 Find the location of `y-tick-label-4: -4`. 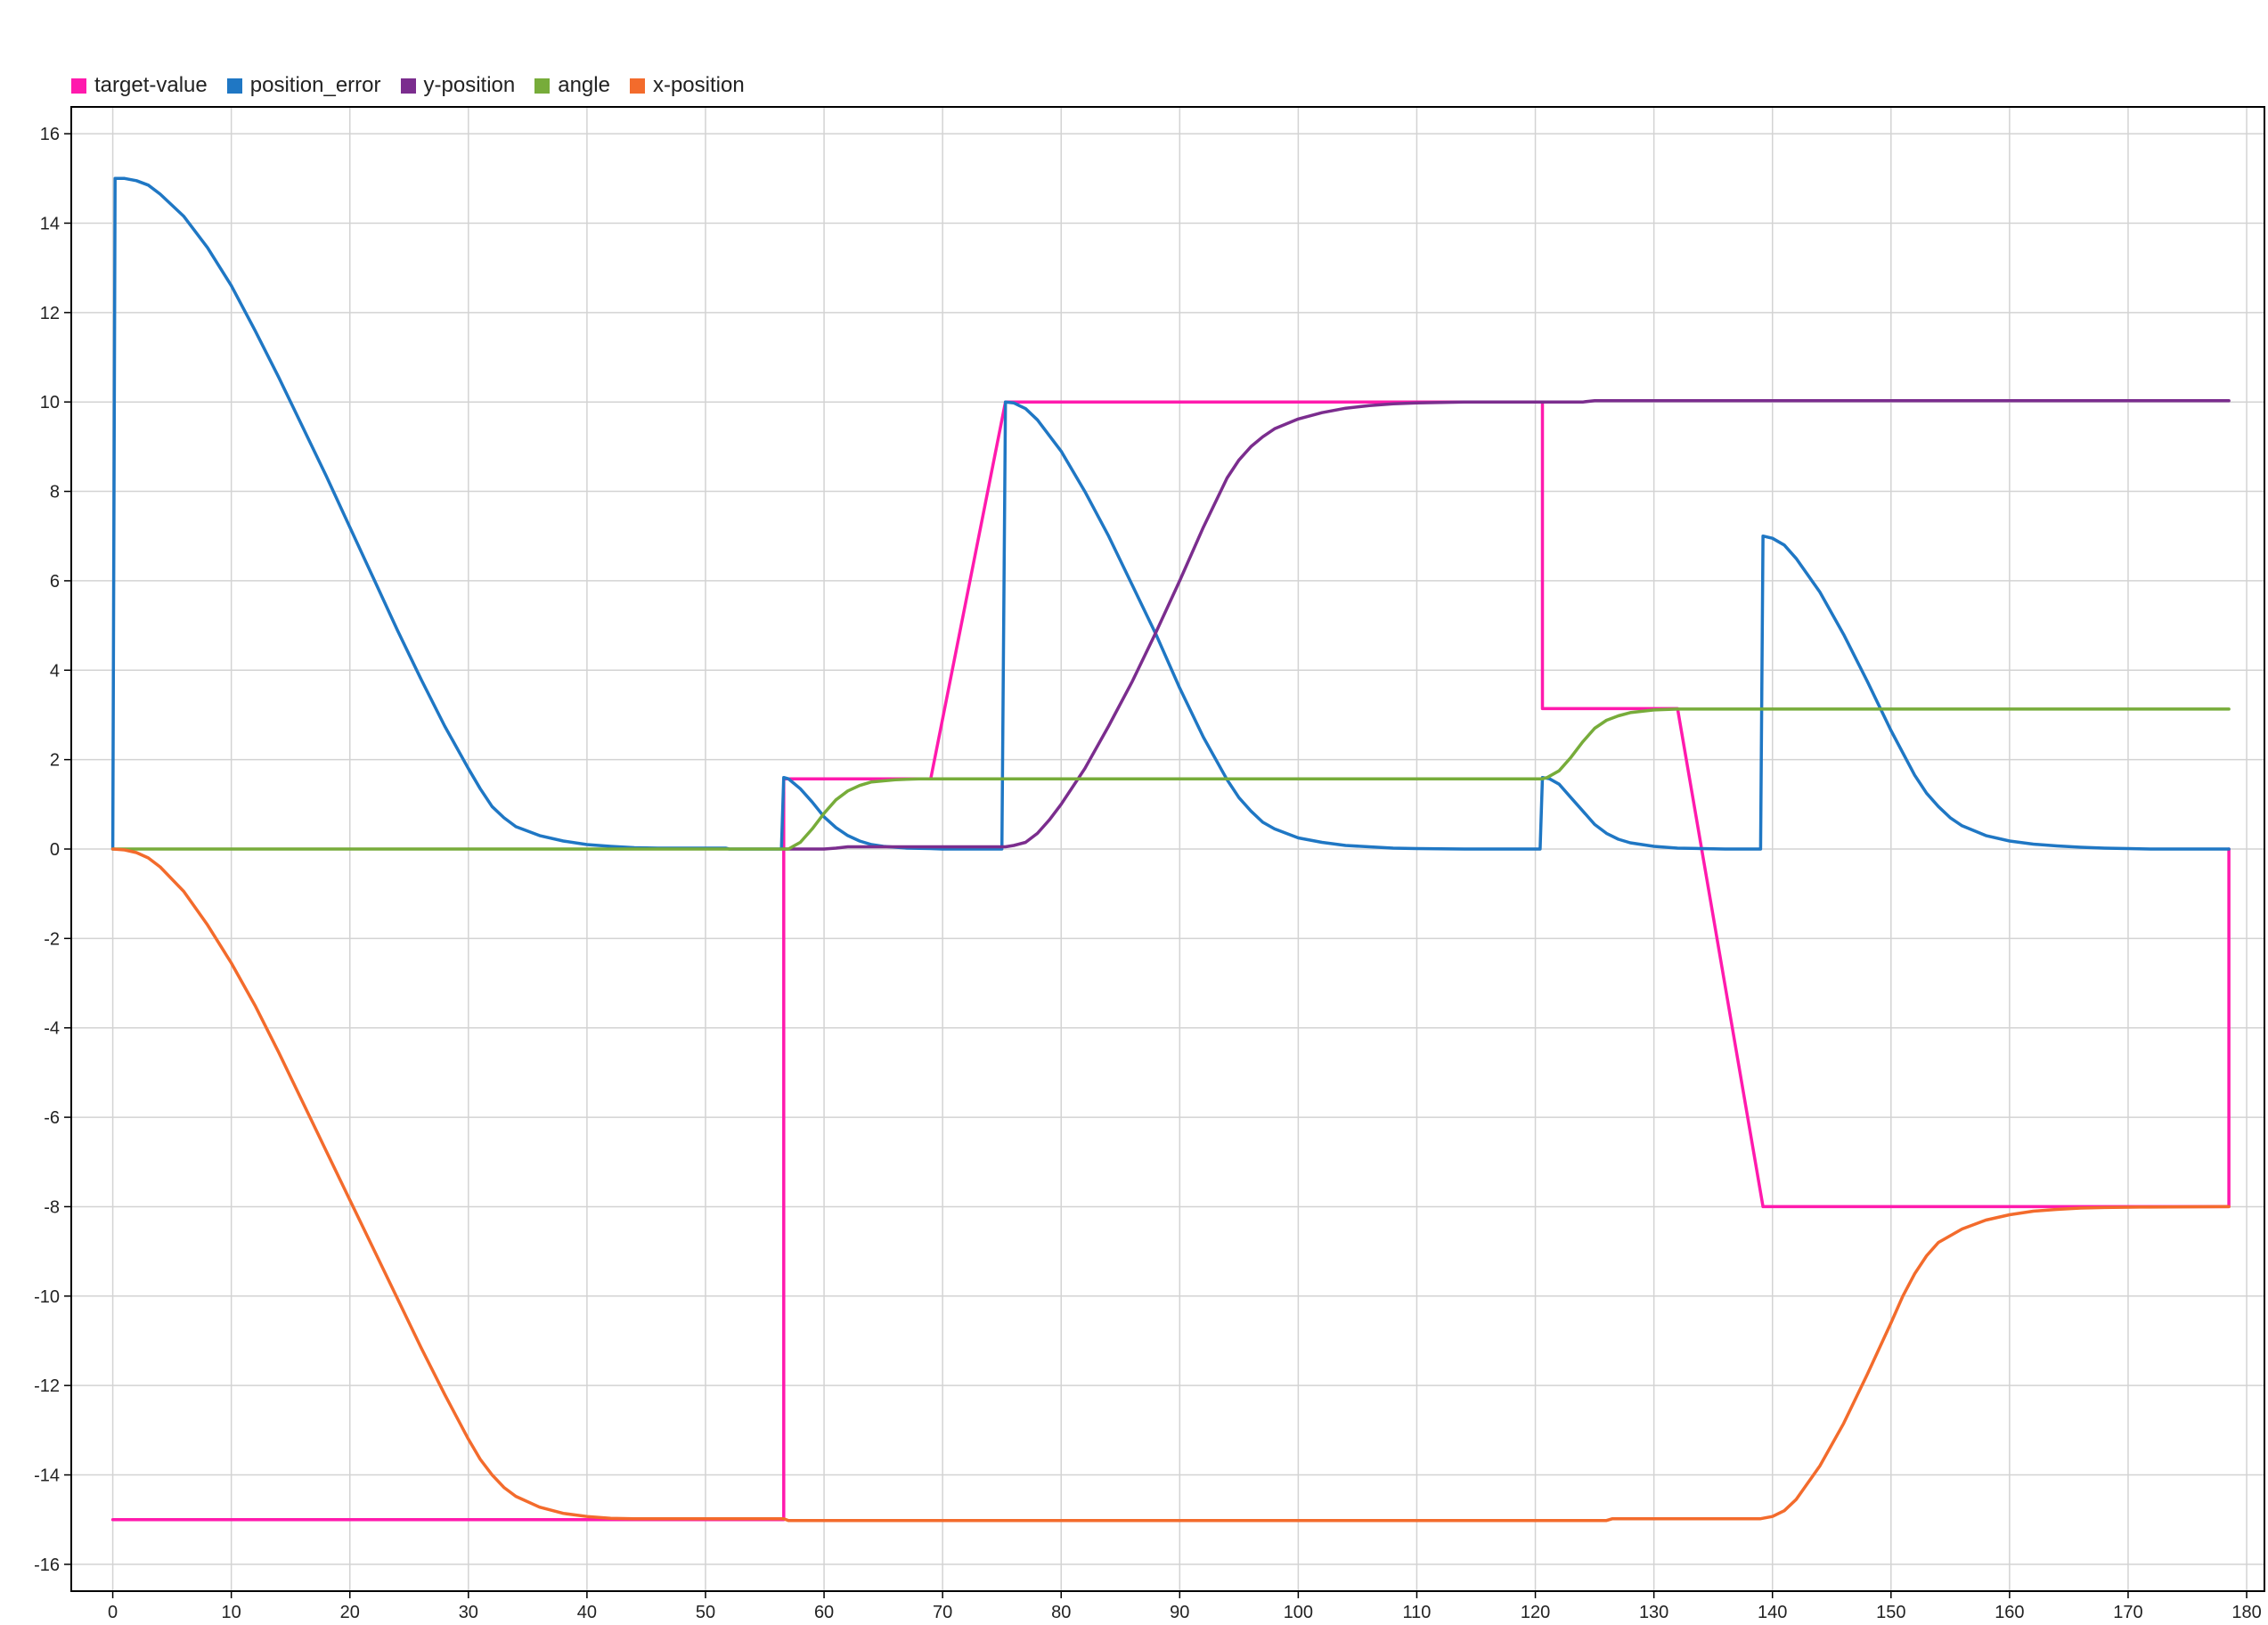

y-tick-label-4: -4 is located at coordinates (52, 1029).